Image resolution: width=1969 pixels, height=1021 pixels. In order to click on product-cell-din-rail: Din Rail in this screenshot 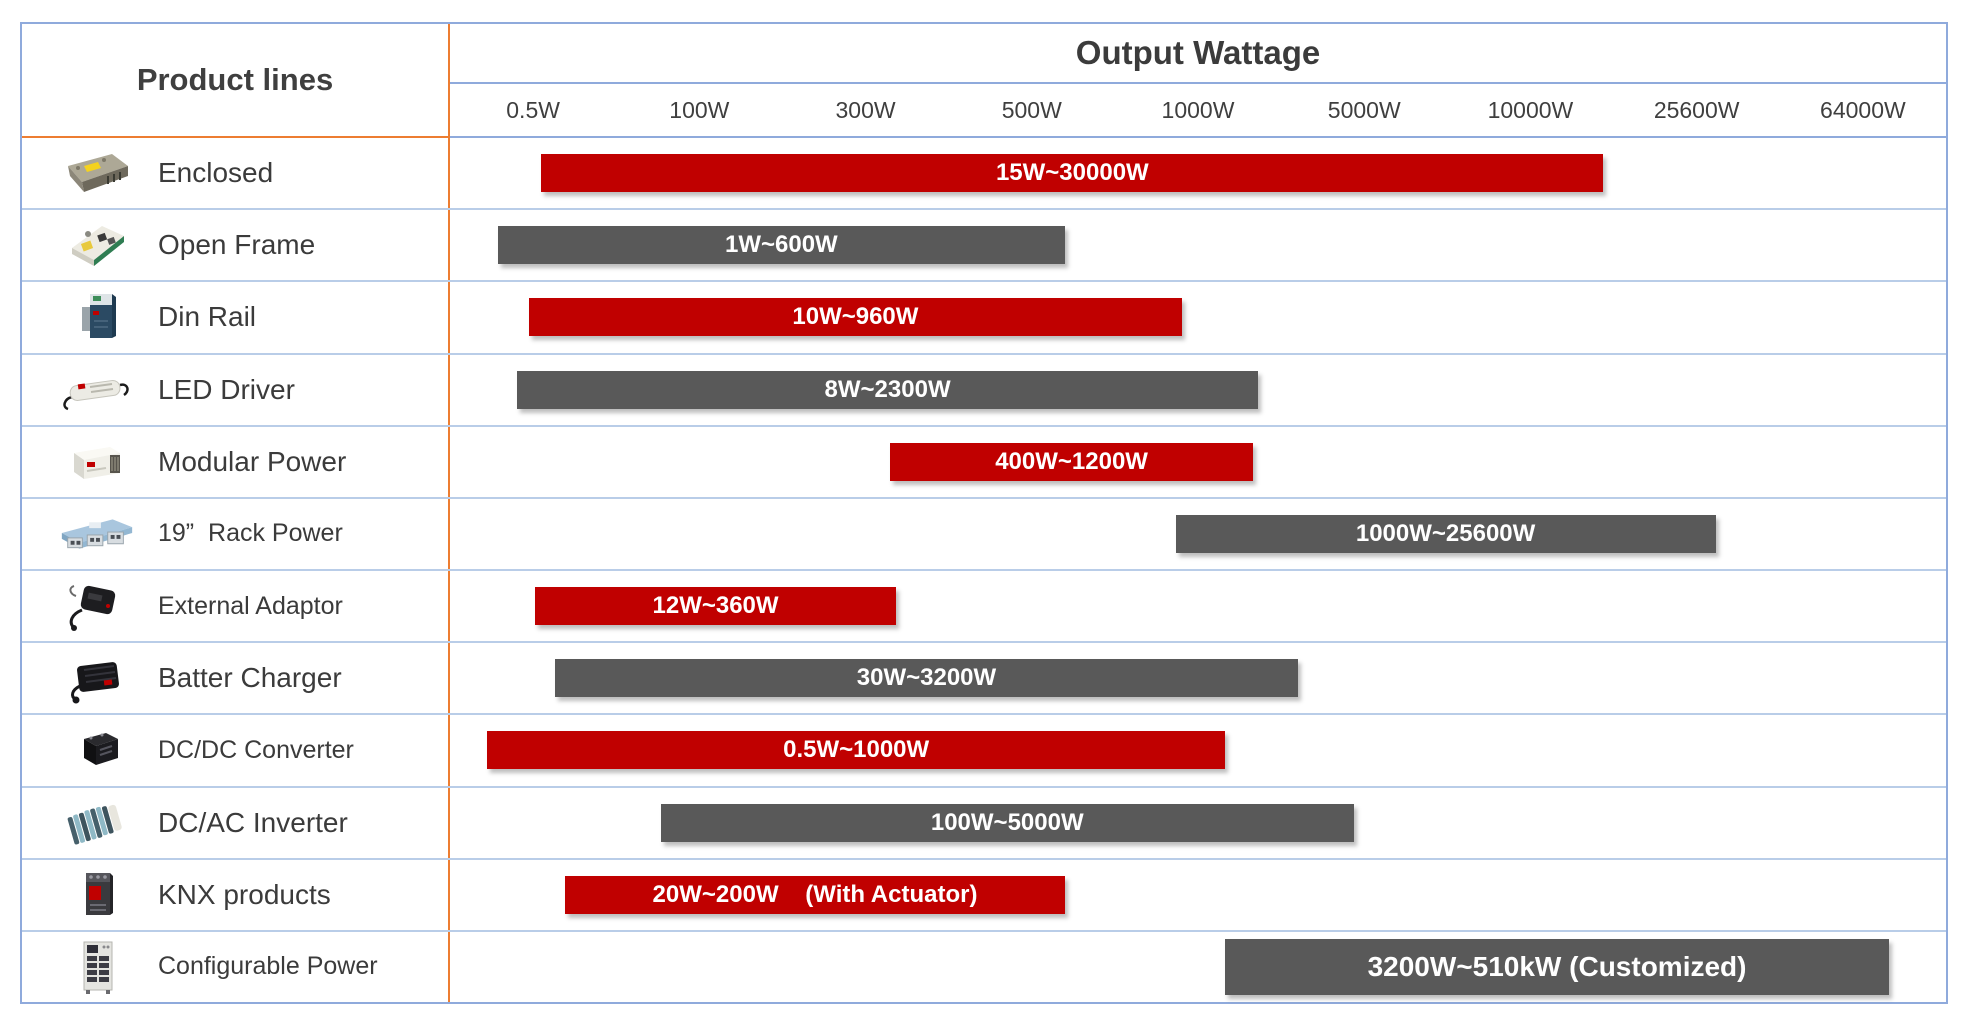, I will do `click(236, 317)`.